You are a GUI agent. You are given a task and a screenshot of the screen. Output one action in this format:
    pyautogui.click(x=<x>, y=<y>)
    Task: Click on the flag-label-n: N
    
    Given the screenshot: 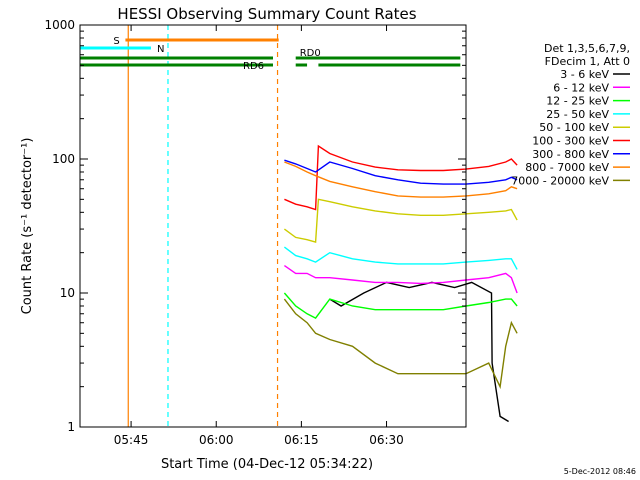 What is the action you would take?
    pyautogui.click(x=160, y=49)
    